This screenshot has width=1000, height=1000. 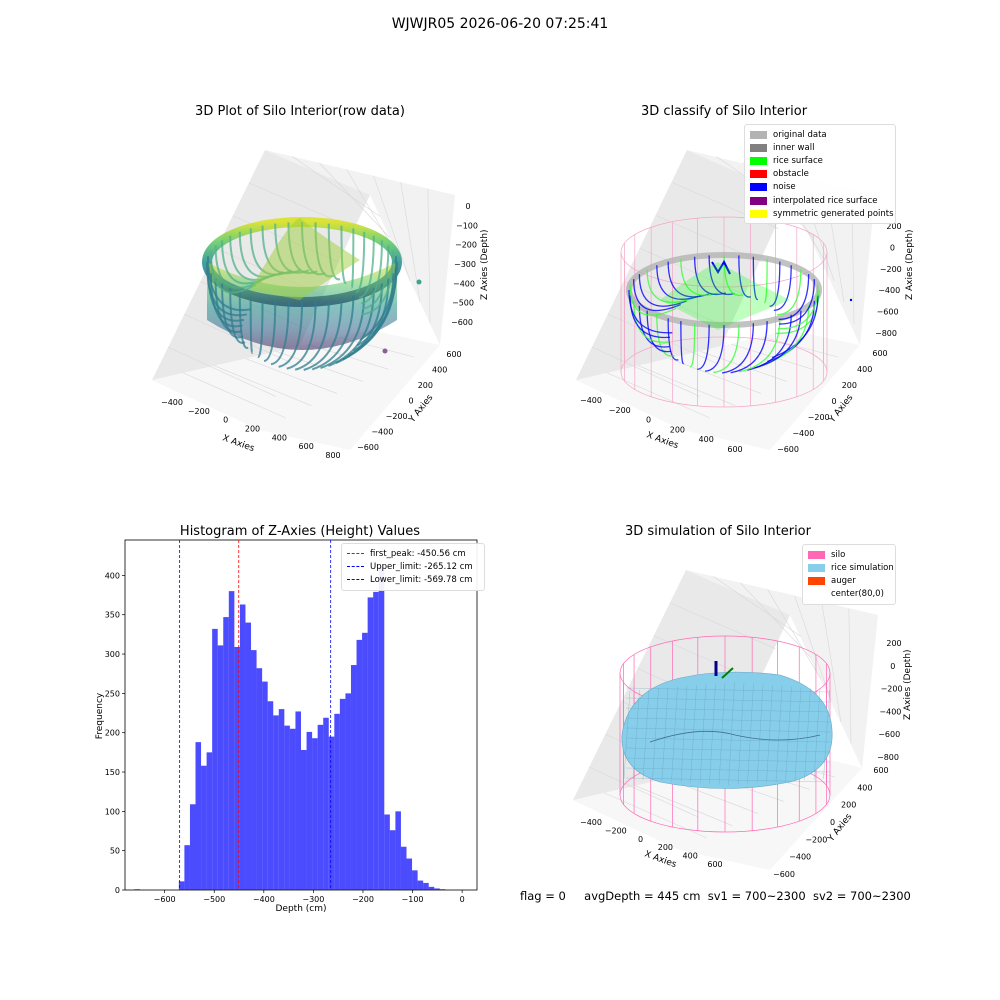 What do you see at coordinates (500, 24) in the screenshot?
I see `figure-title: WJWJR05 2026-06-20 07:25:41` at bounding box center [500, 24].